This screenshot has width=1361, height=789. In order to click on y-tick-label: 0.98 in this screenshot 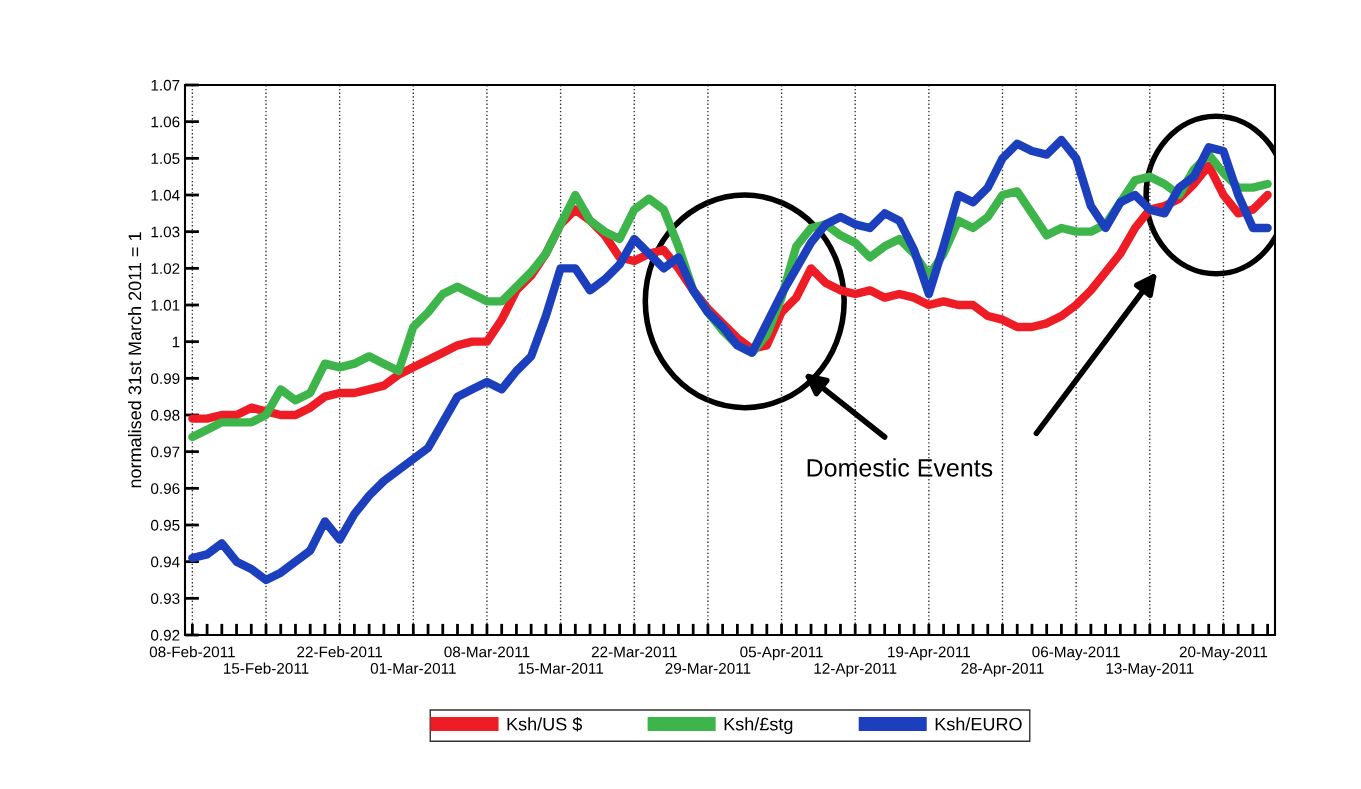, I will do `click(165, 415)`.